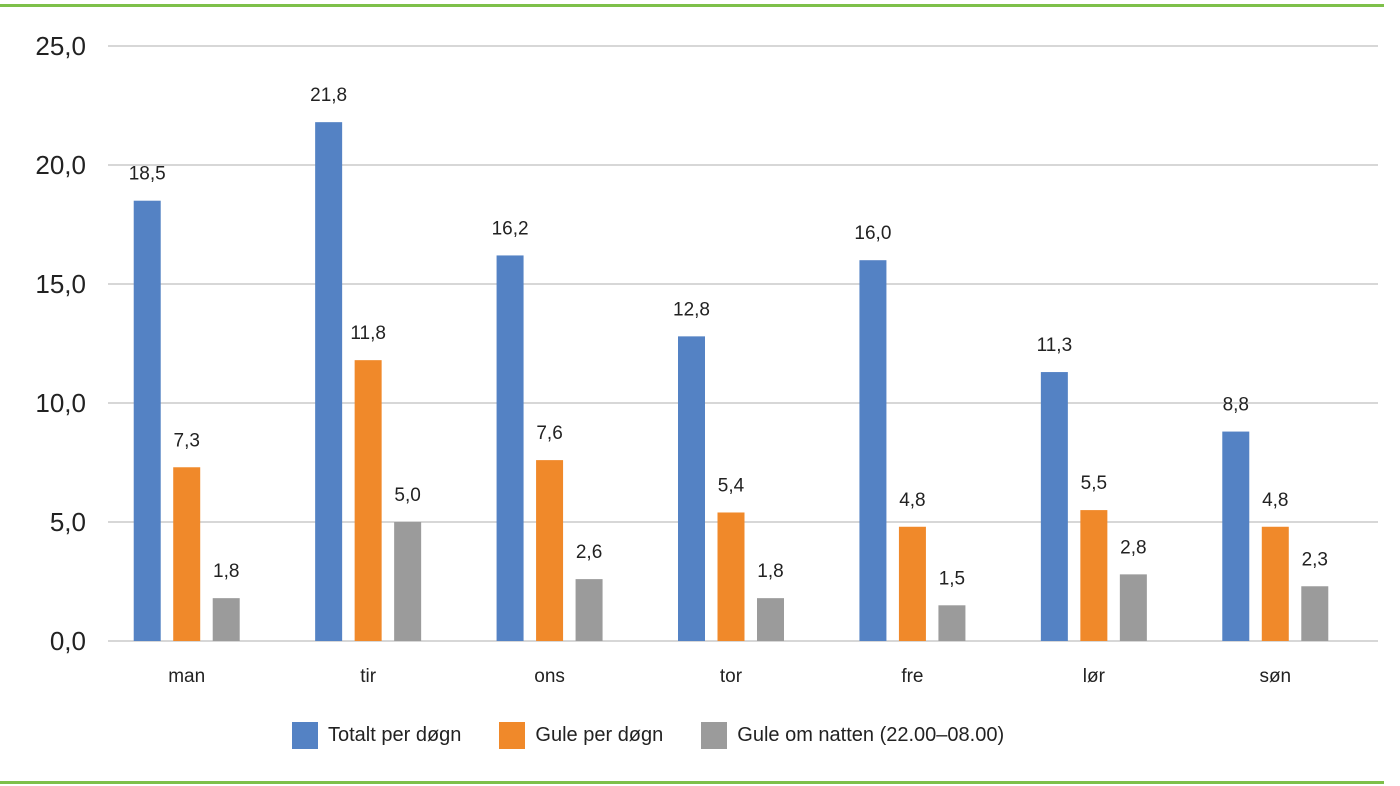 The width and height of the screenshot is (1400, 786). Describe the element at coordinates (912, 676) in the screenshot. I see `x-tick-label: fre` at that location.